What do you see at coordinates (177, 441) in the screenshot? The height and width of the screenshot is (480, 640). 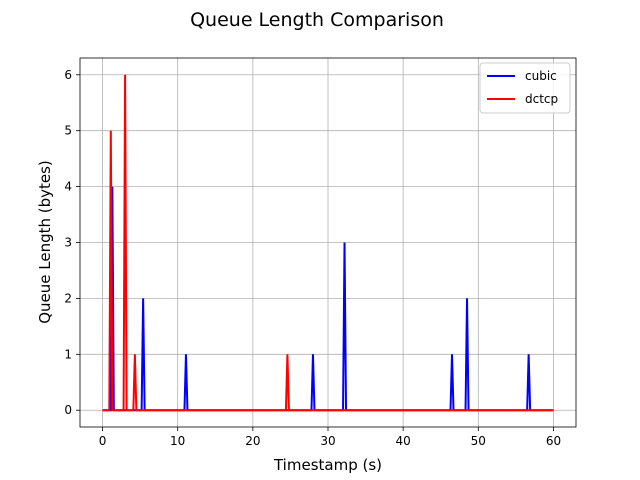 I see `x-tick-label: 10` at bounding box center [177, 441].